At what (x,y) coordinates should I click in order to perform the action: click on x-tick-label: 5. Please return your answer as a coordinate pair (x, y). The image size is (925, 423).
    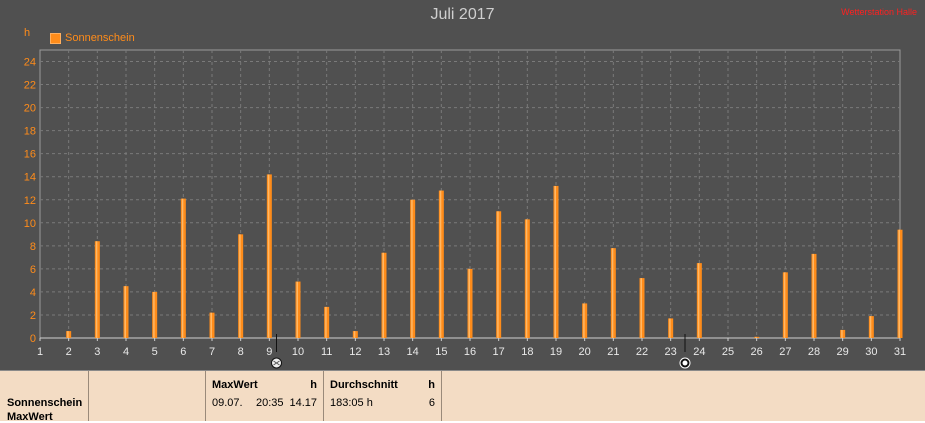
    Looking at the image, I should click on (155, 352).